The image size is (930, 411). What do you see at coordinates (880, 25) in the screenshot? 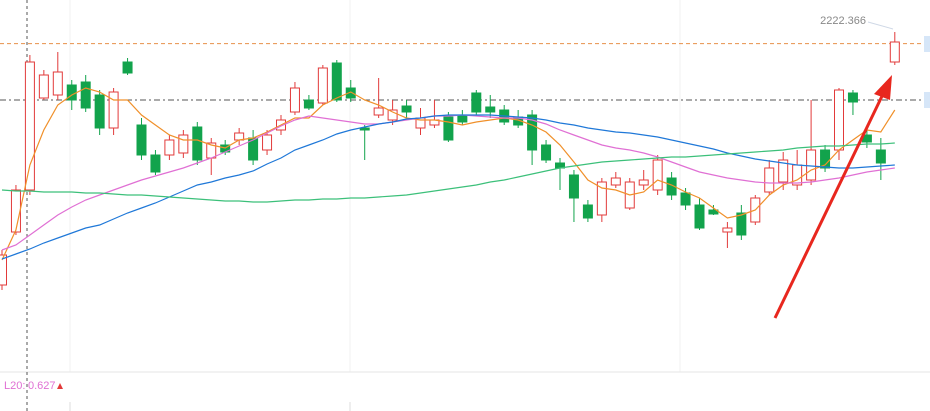
I see `price-label-leader` at bounding box center [880, 25].